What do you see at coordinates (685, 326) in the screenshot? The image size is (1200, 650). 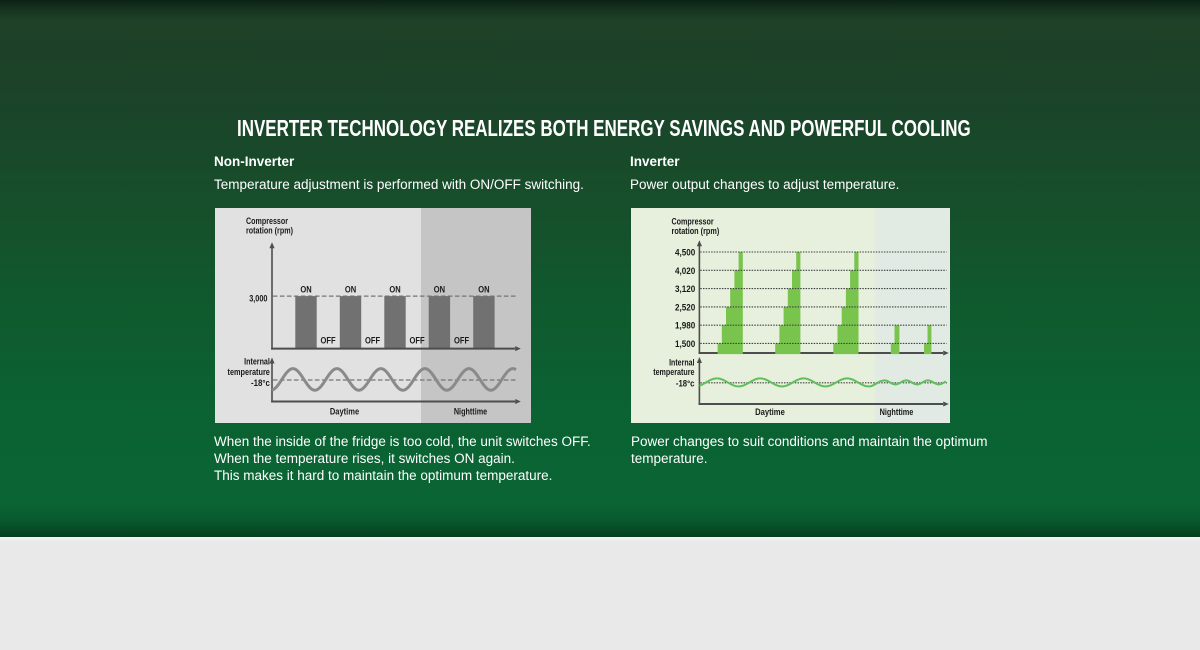 I see `svg-text: 1,980` at bounding box center [685, 326].